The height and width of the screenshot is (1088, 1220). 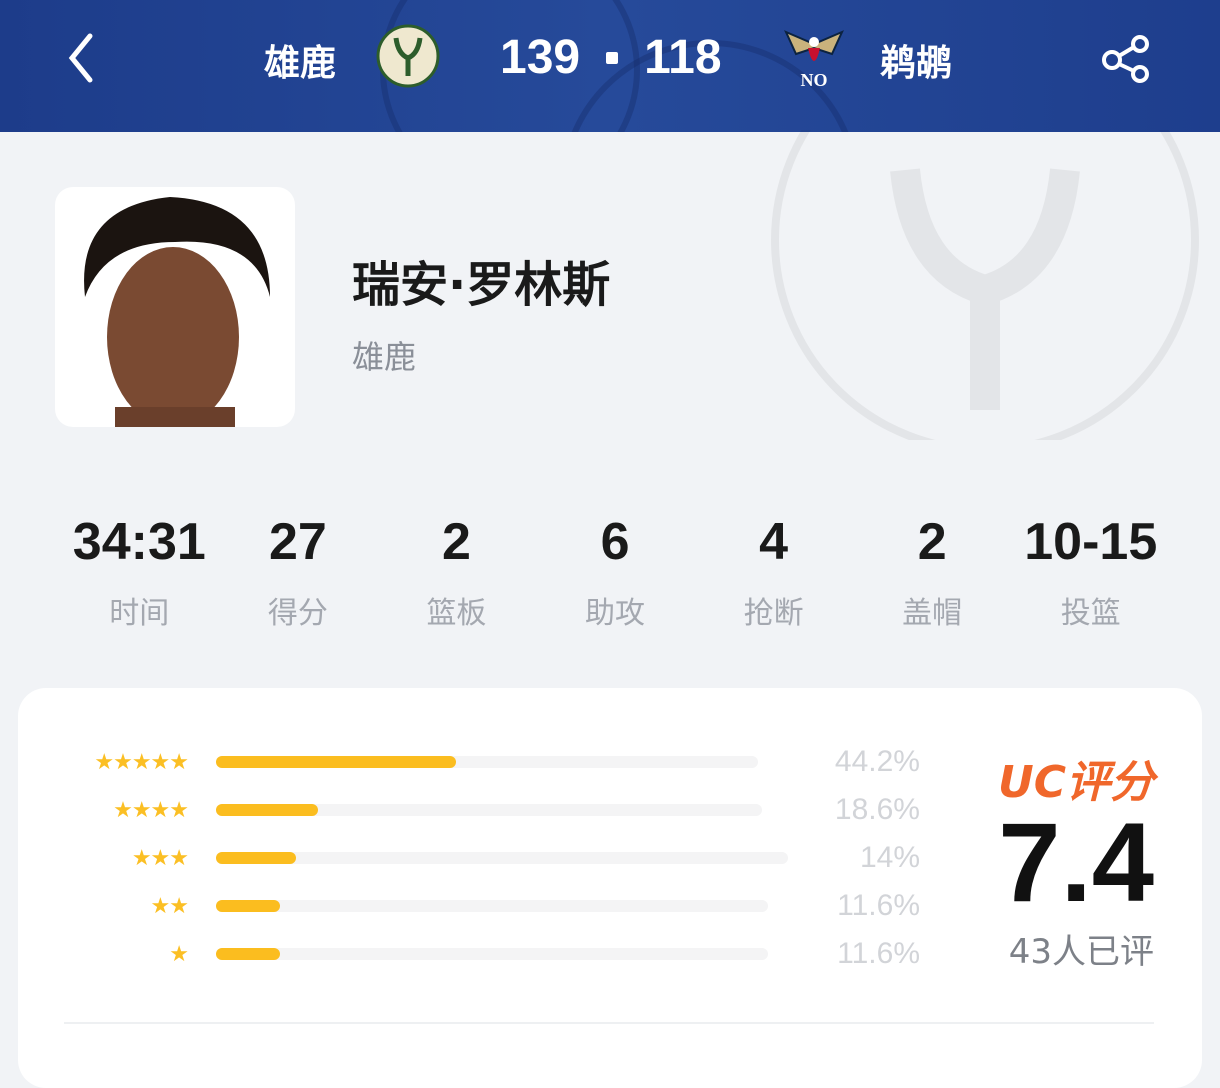 I want to click on back-icon, so click(x=82, y=58).